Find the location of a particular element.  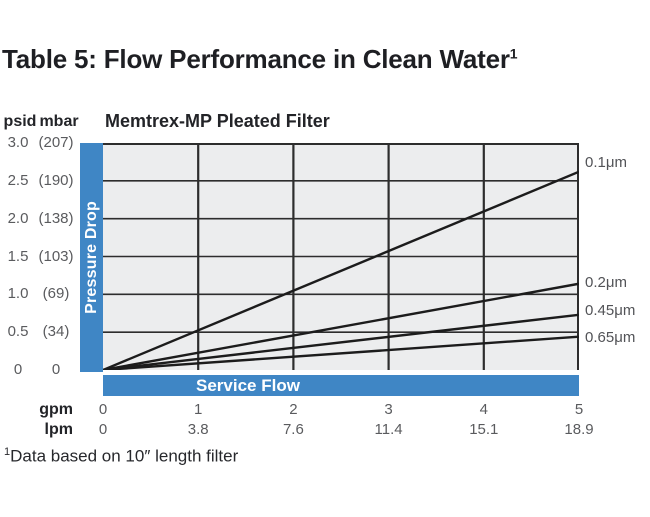

footnote: 1Data based on 10″ length filter is located at coordinates (121, 456).